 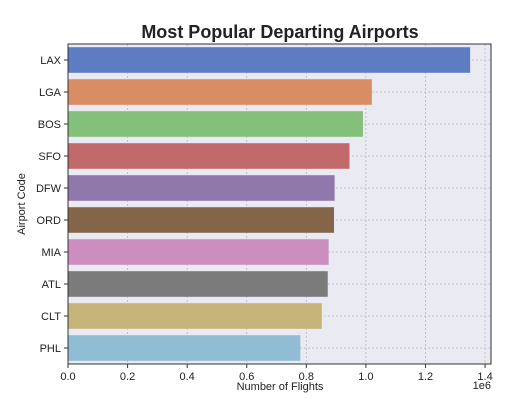 What do you see at coordinates (67, 377) in the screenshot?
I see `x-tick-label: 0.0` at bounding box center [67, 377].